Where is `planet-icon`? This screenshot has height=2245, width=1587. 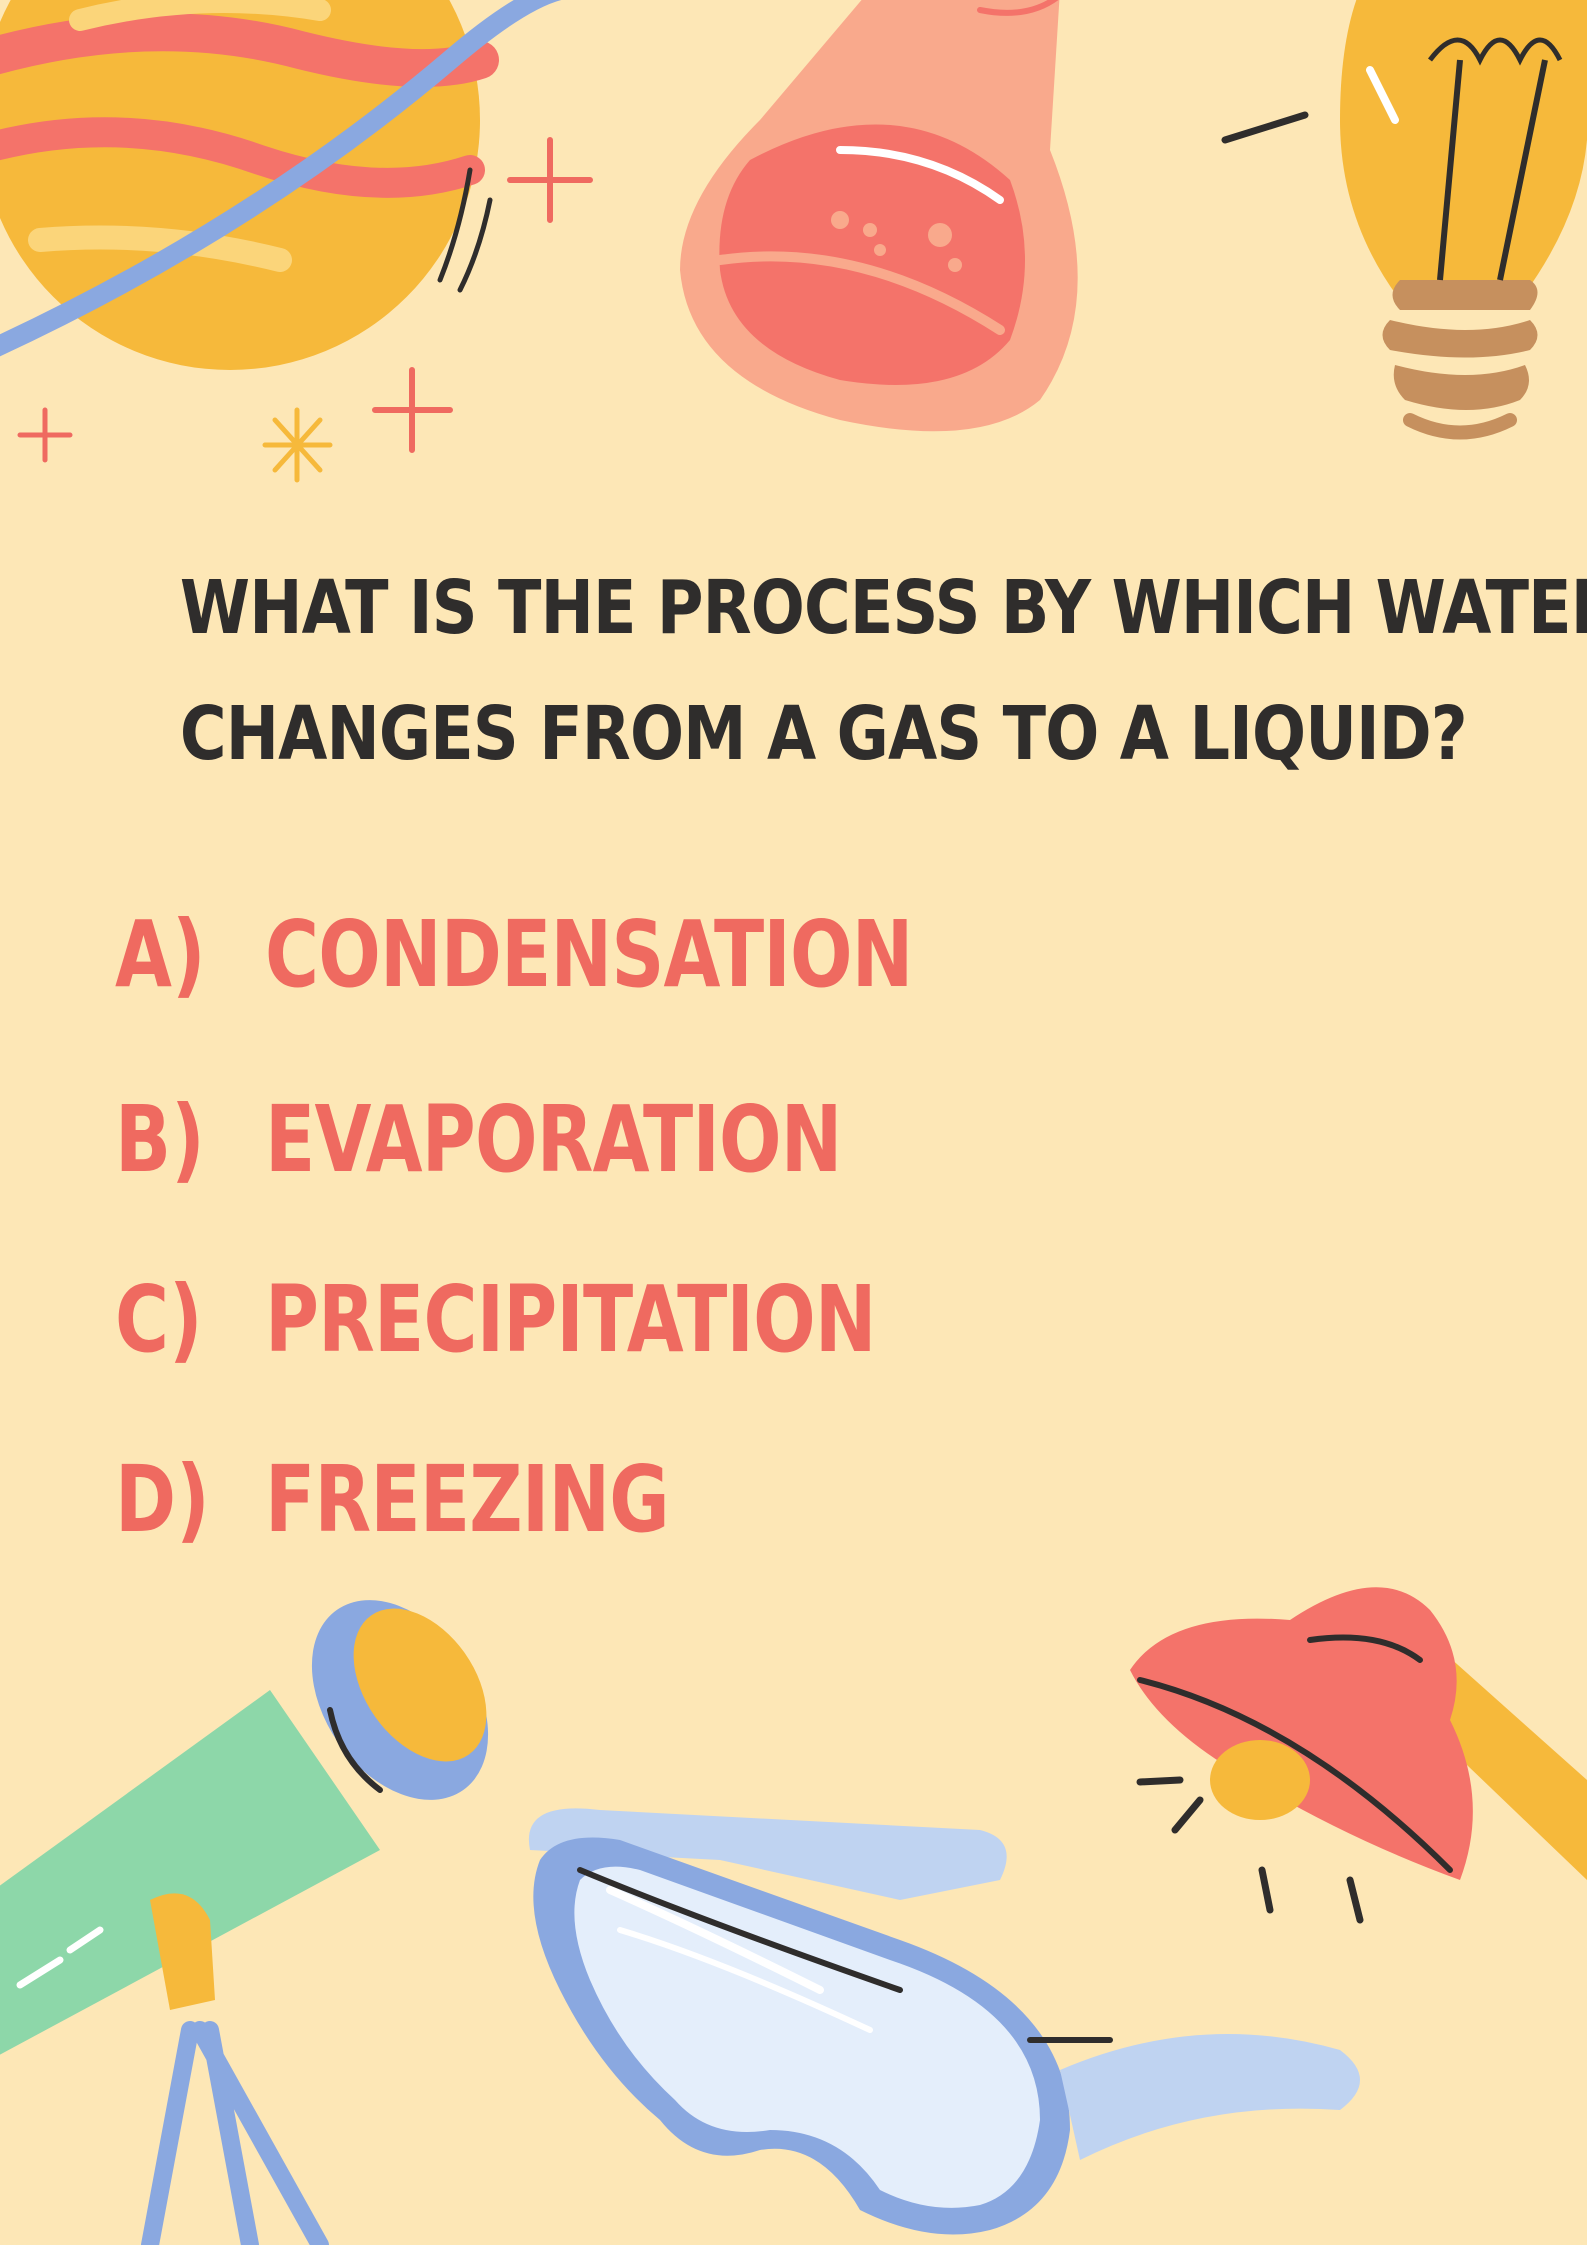
planet-icon is located at coordinates (281, 185).